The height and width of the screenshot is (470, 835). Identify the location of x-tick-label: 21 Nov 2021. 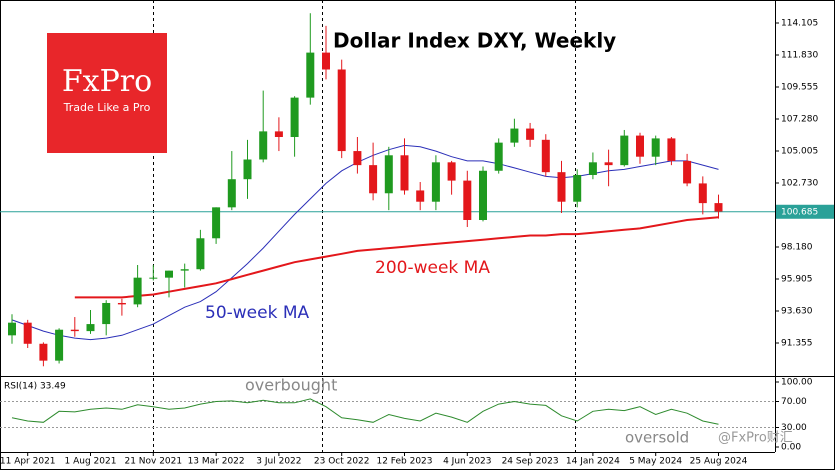
(153, 462).